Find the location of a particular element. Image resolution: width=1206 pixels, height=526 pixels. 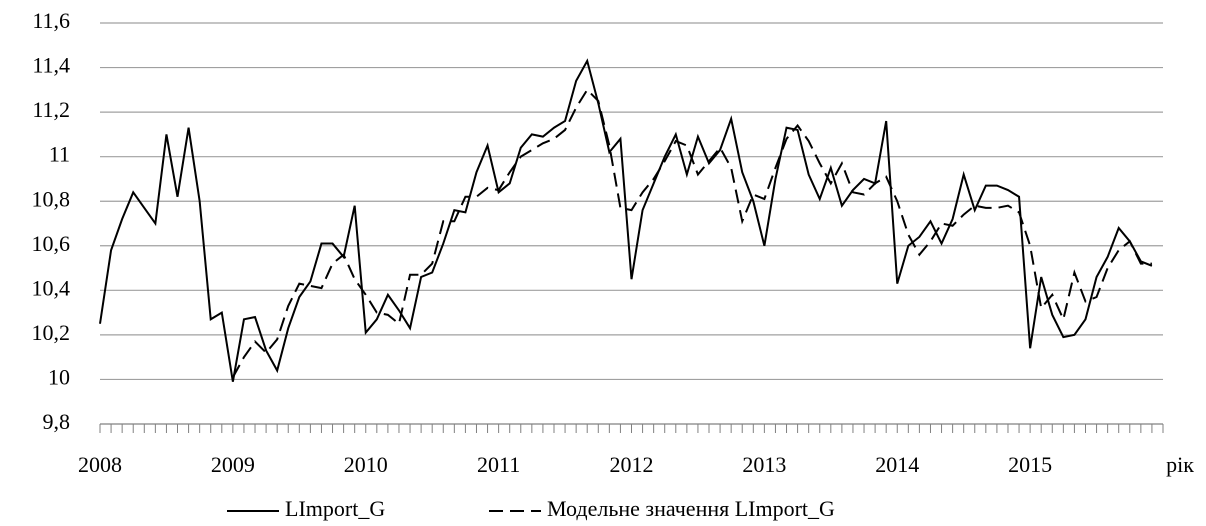

y-tick-label: 9,8 is located at coordinates (57, 421).